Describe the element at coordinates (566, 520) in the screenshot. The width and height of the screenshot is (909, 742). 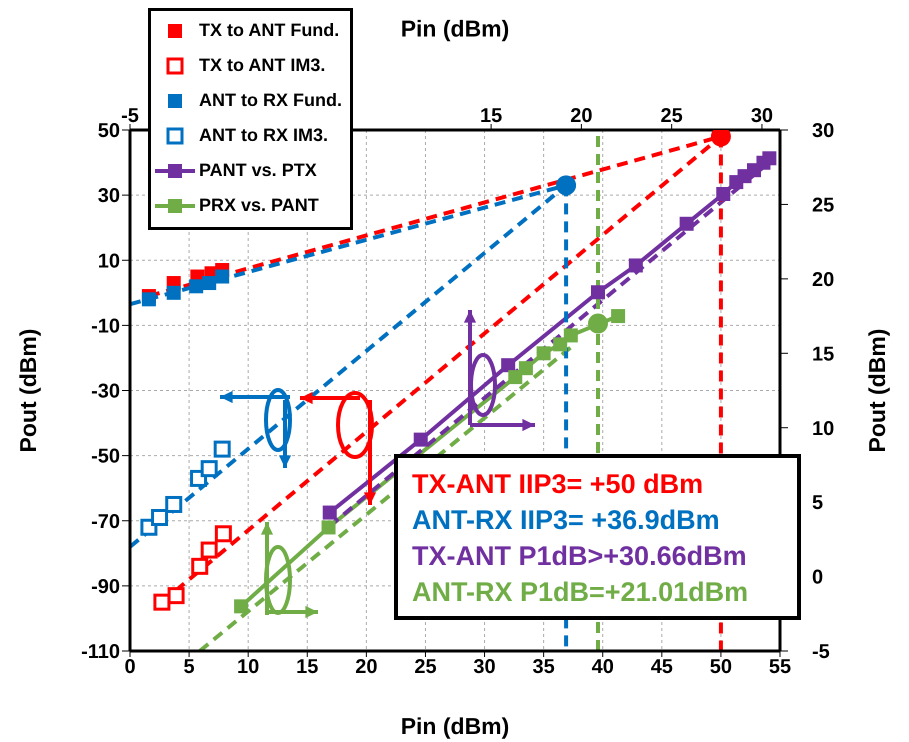
I see `annotation: ANT-RX IIP3= +36.9dBm` at that location.